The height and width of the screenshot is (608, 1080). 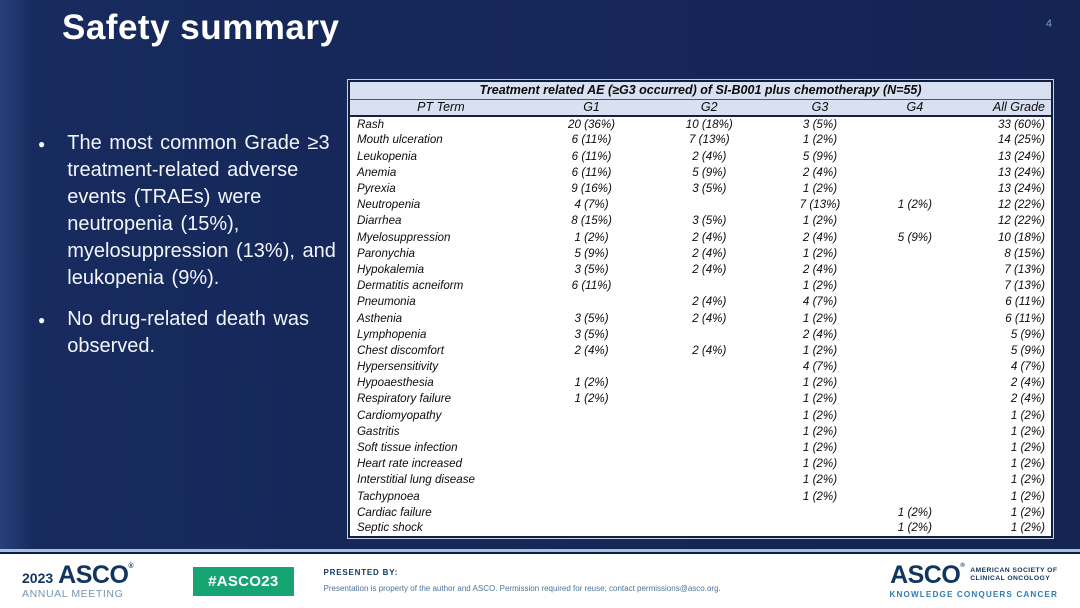 I want to click on table-row: Dermatitis acneiform 6 (11%) 1 (2%) 7 (13%), so click(x=700, y=286).